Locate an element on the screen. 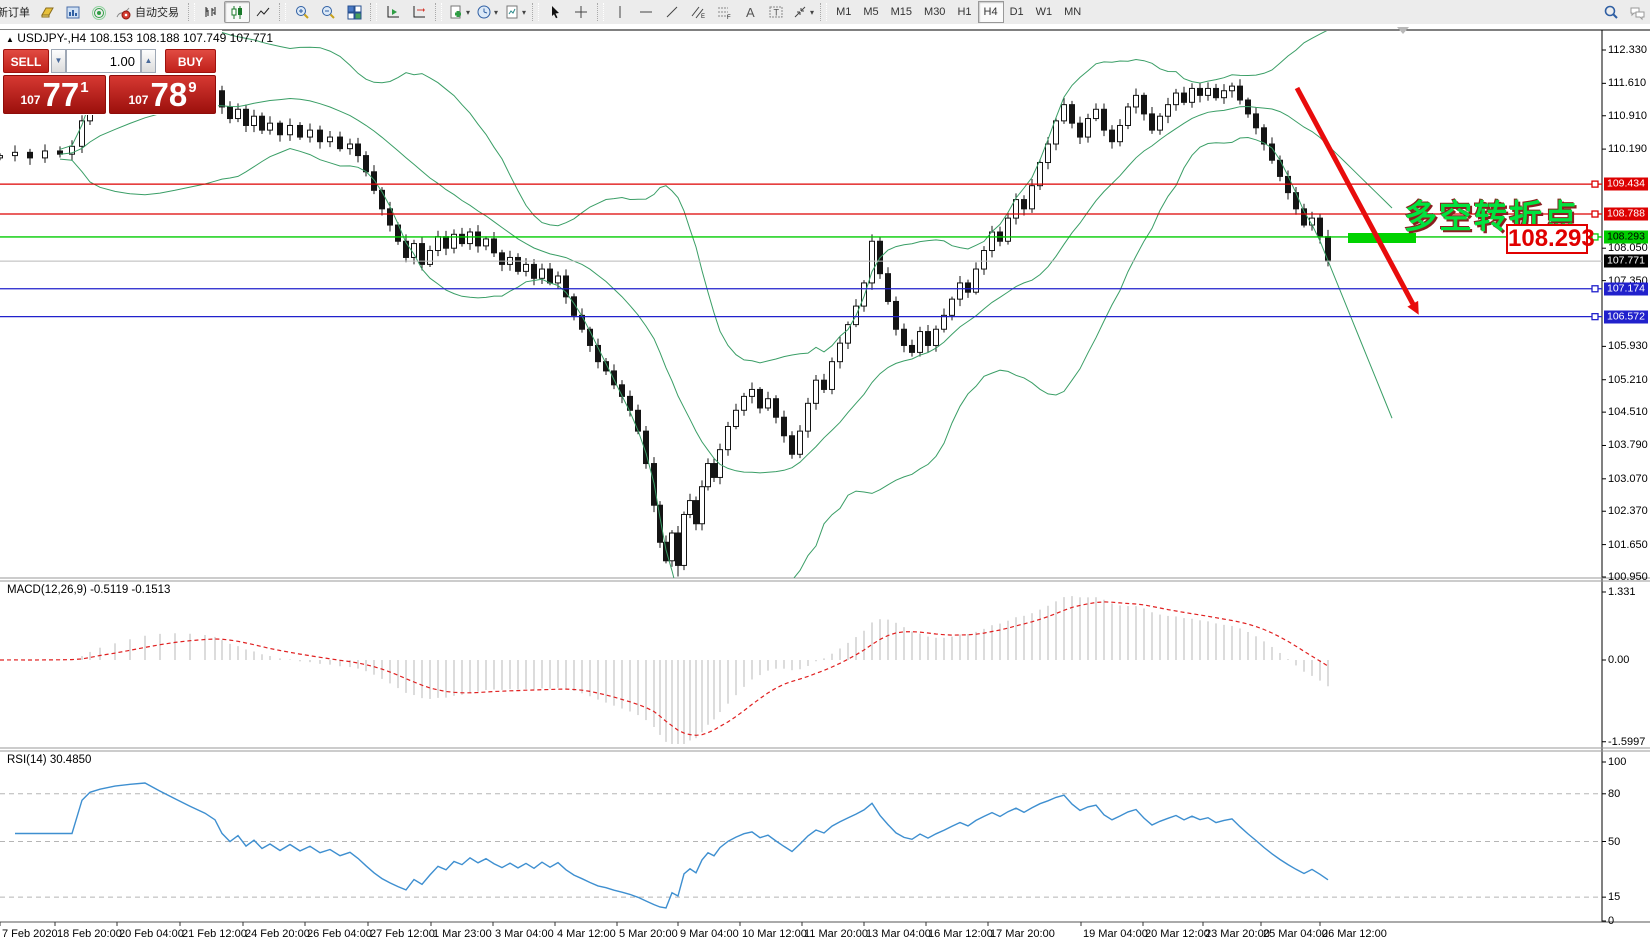  timeframe-button-m5: M5 is located at coordinates (871, 12).